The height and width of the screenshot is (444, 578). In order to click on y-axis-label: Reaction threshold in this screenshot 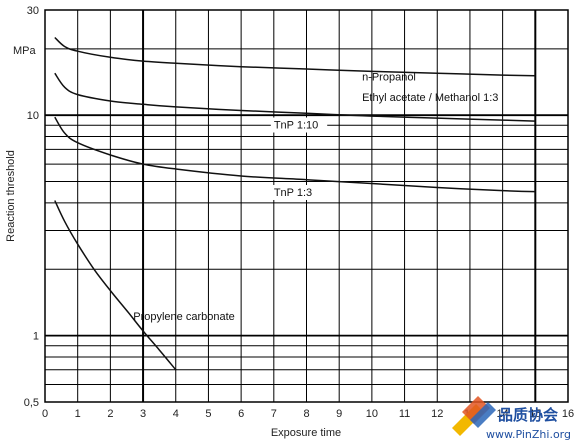, I will do `click(11, 196)`.